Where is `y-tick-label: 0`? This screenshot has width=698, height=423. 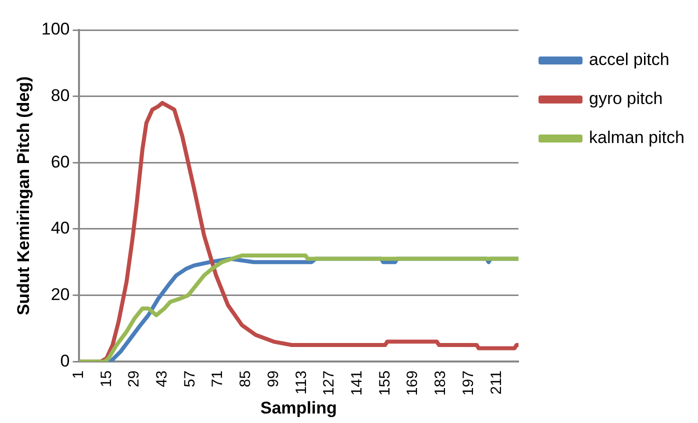
y-tick-label: 0 is located at coordinates (65, 360).